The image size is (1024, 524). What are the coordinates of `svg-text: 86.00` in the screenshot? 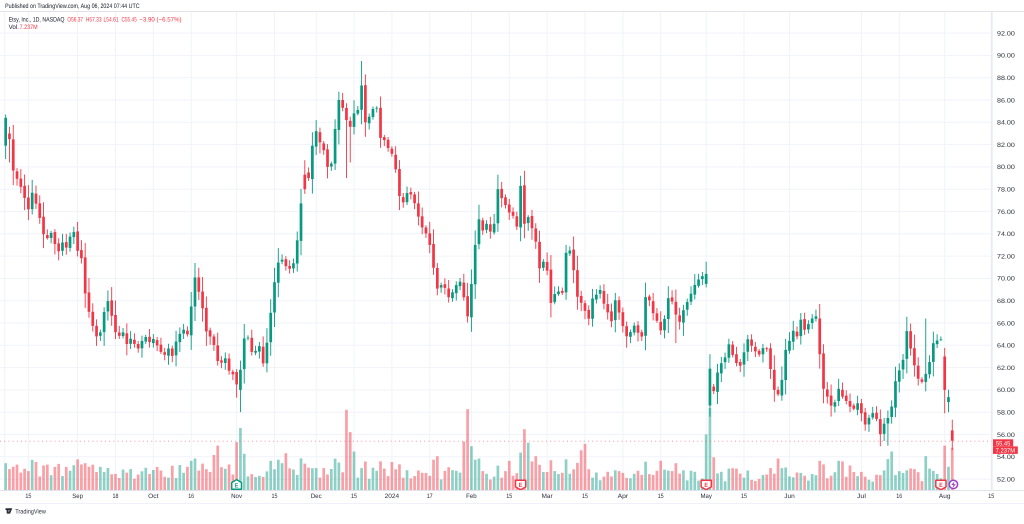 It's located at (1006, 100).